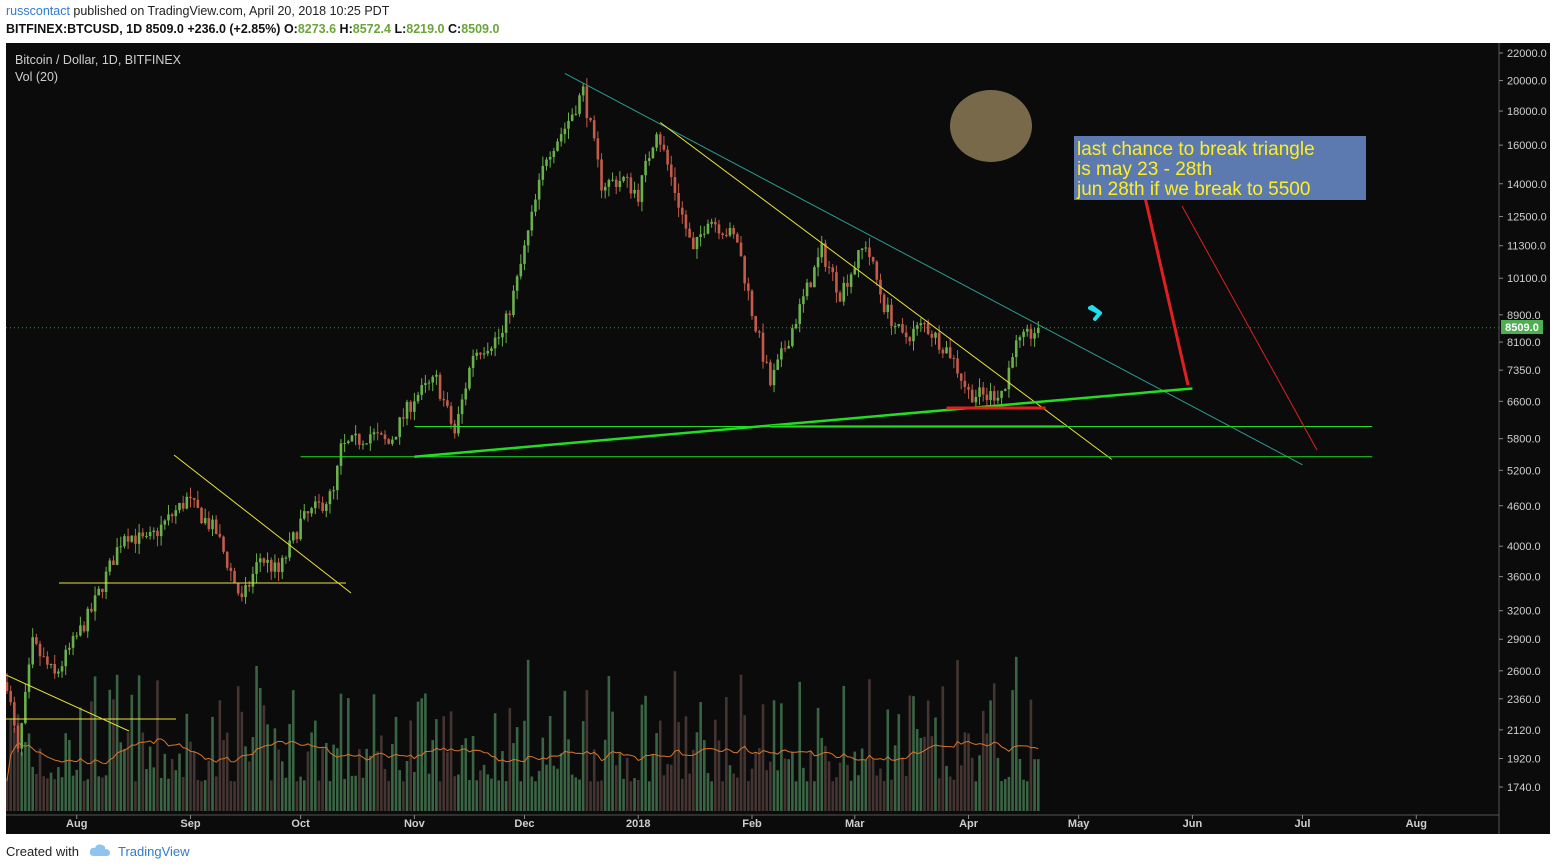 The height and width of the screenshot is (868, 1556). What do you see at coordinates (1524, 760) in the screenshot?
I see `y-tick-label: 1920.0` at bounding box center [1524, 760].